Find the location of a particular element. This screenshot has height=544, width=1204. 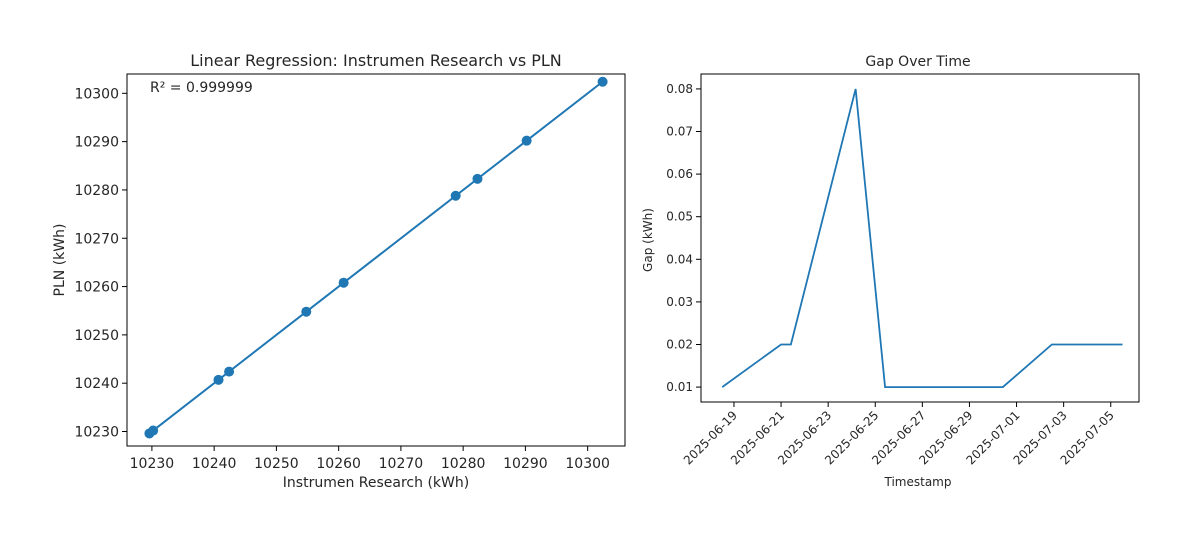

regression-y-ticks: 10230 10240 10250 10260 10270 10280 10290 10300 is located at coordinates (100, 263).